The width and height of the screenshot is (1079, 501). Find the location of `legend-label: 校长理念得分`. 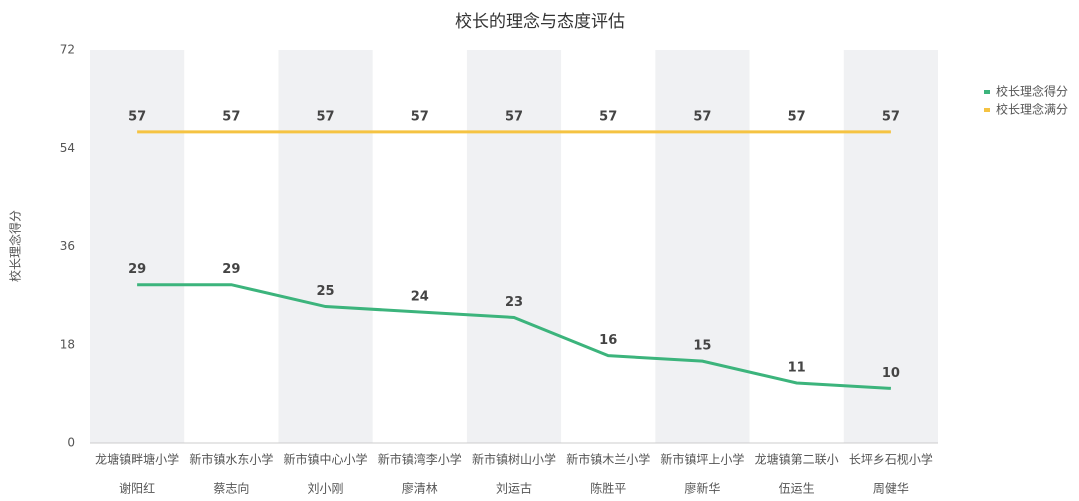

legend-label: 校长理念得分 is located at coordinates (1032, 91).